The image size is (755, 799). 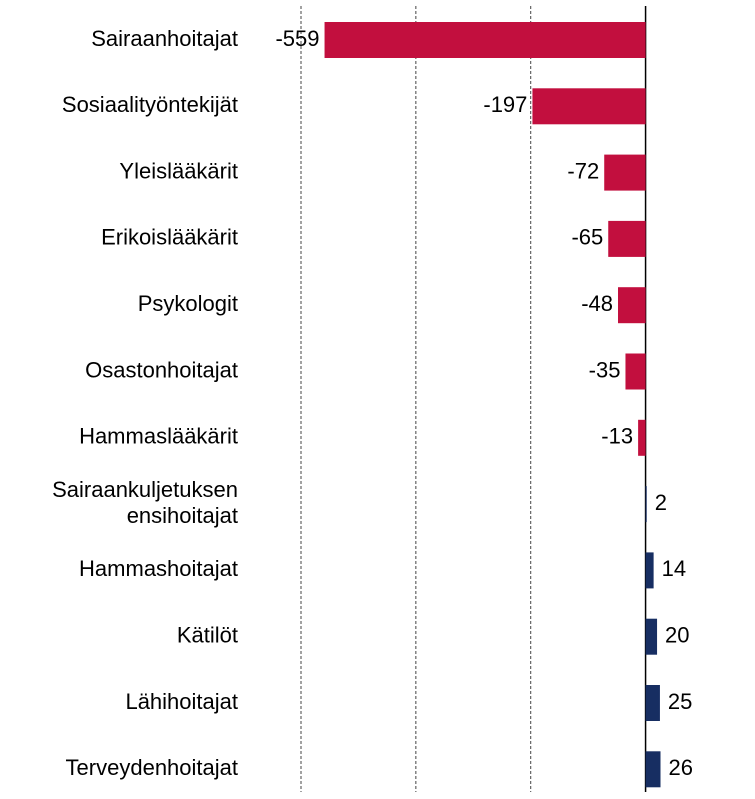 I want to click on value-label: 14, so click(x=674, y=568).